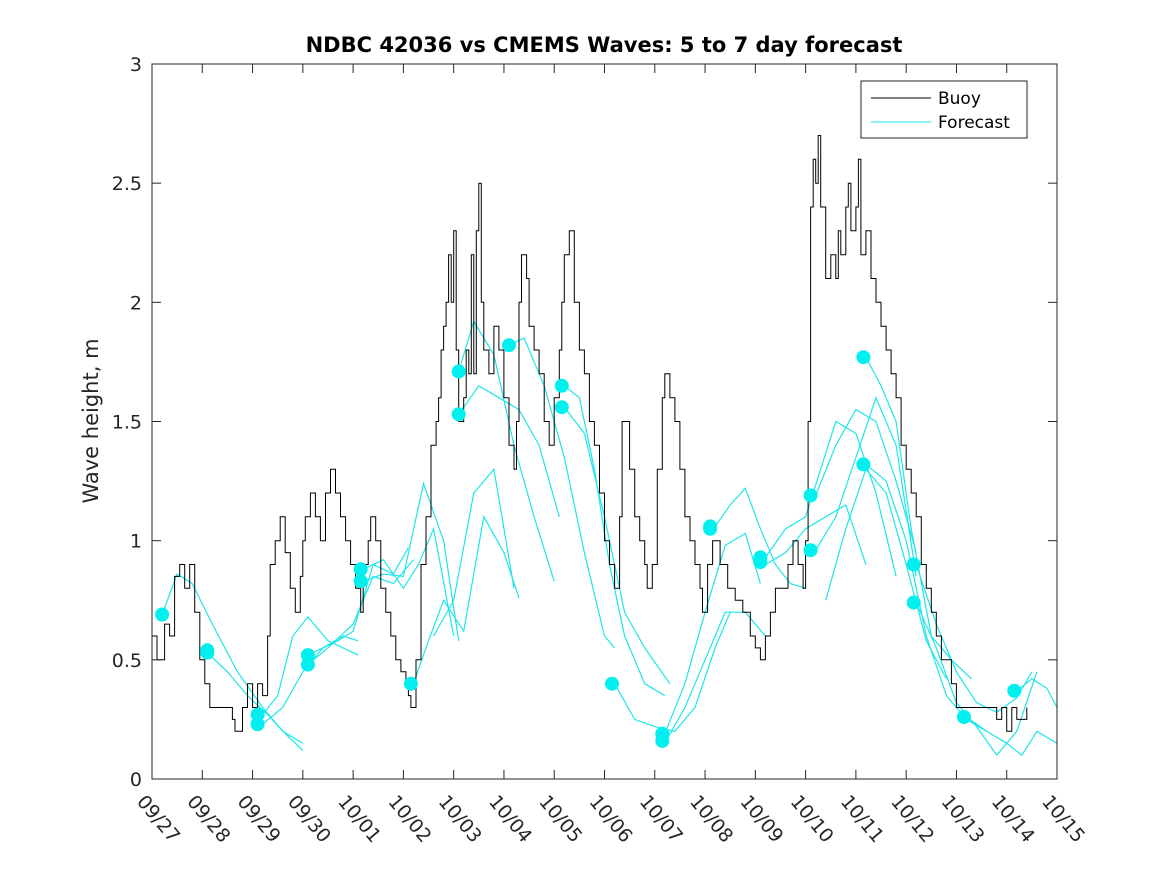  Describe the element at coordinates (136, 65) in the screenshot. I see `y-tick-label: 3` at that location.